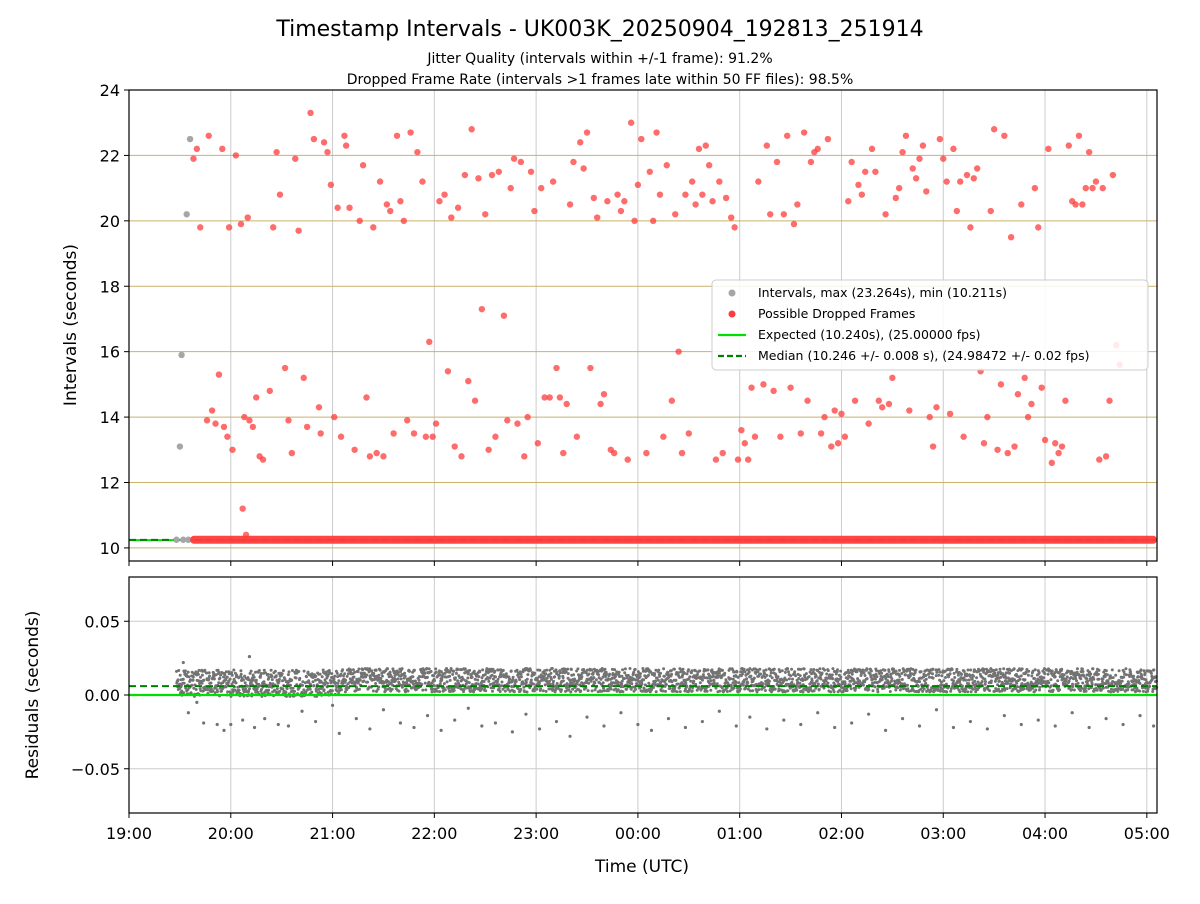 This screenshot has height=904, width=1200. What do you see at coordinates (110, 155) in the screenshot?
I see `intervals-y-tick-label: 22` at bounding box center [110, 155].